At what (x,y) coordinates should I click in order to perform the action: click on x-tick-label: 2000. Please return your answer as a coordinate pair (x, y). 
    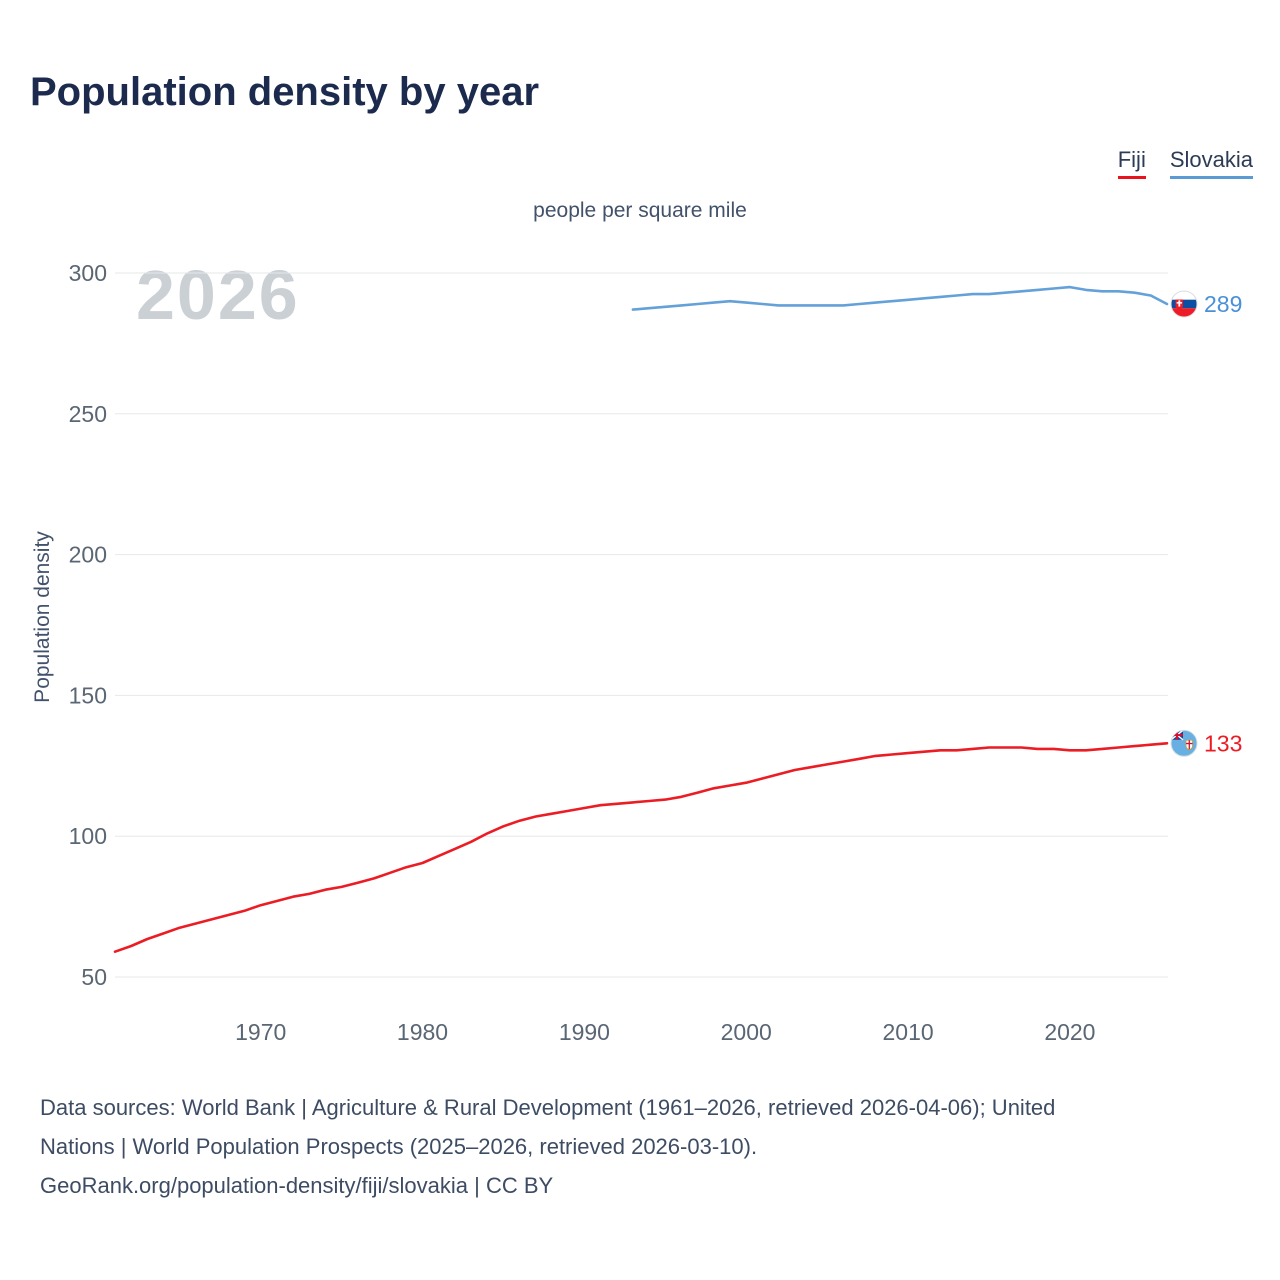
    Looking at the image, I should click on (746, 1032).